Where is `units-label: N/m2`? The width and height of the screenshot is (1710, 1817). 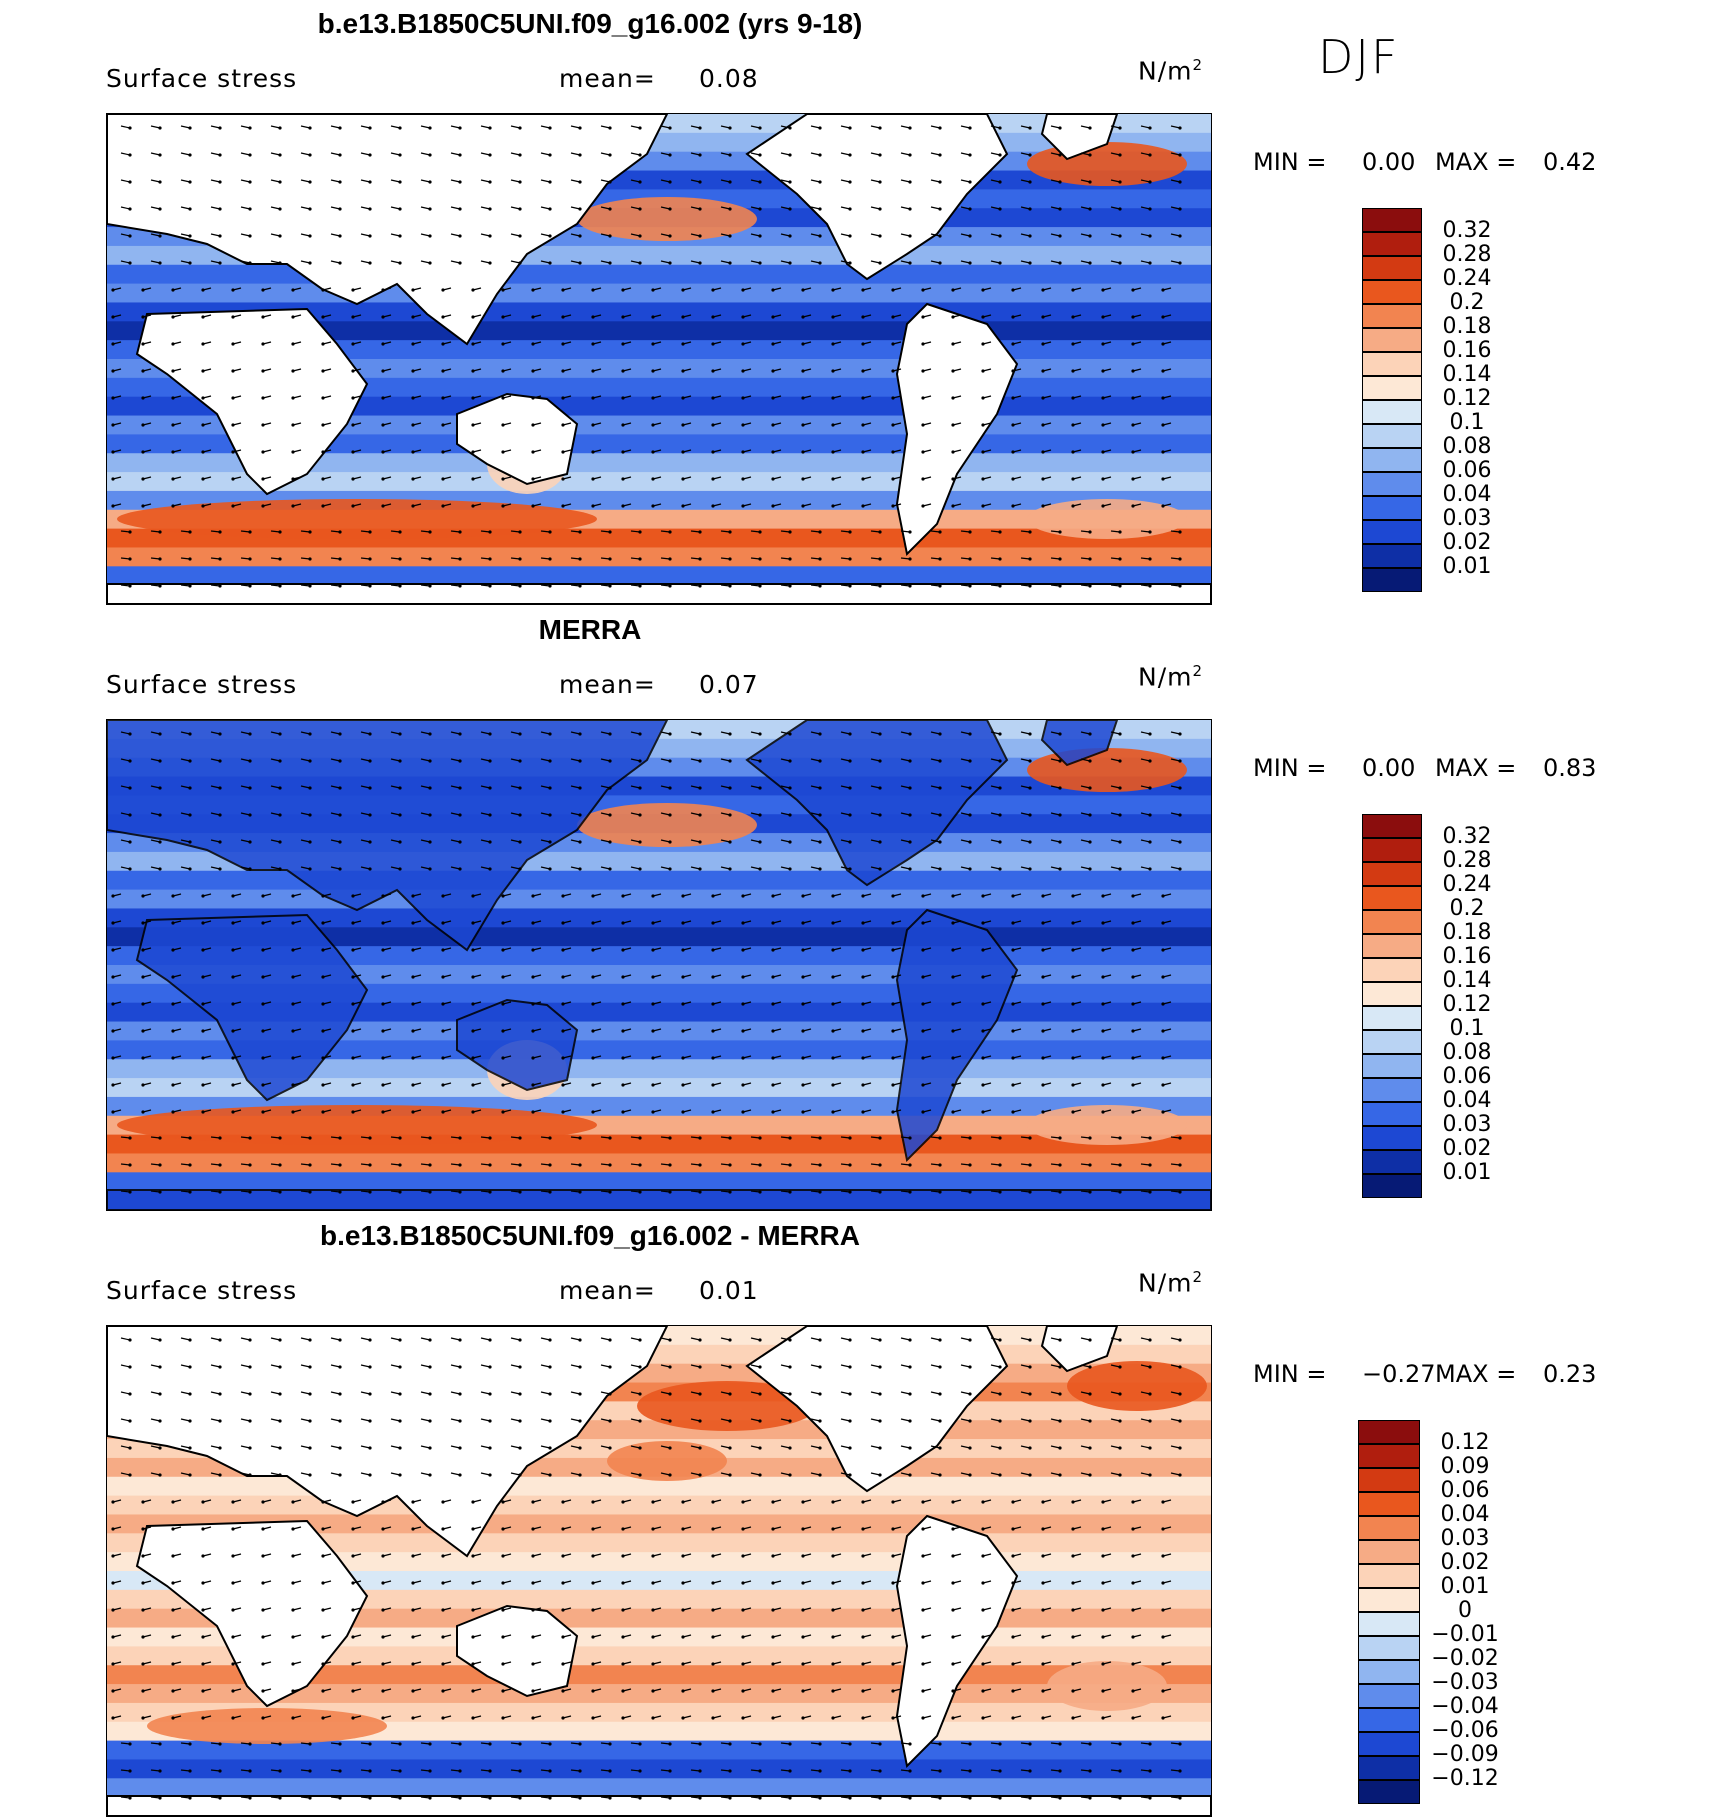 units-label: N/m2 is located at coordinates (1170, 70).